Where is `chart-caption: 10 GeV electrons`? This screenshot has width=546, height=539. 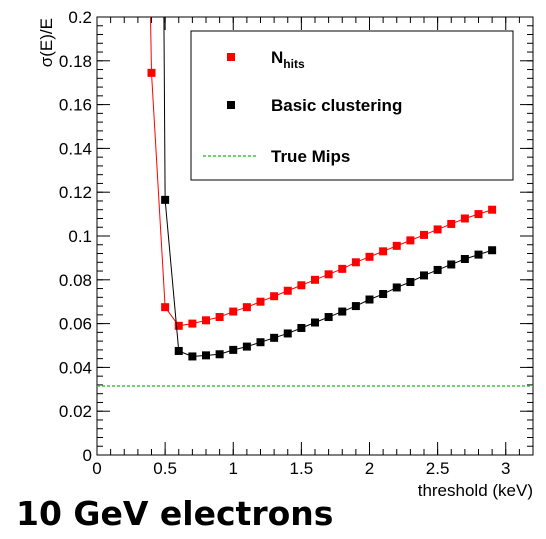 chart-caption: 10 GeV electrons is located at coordinates (175, 513).